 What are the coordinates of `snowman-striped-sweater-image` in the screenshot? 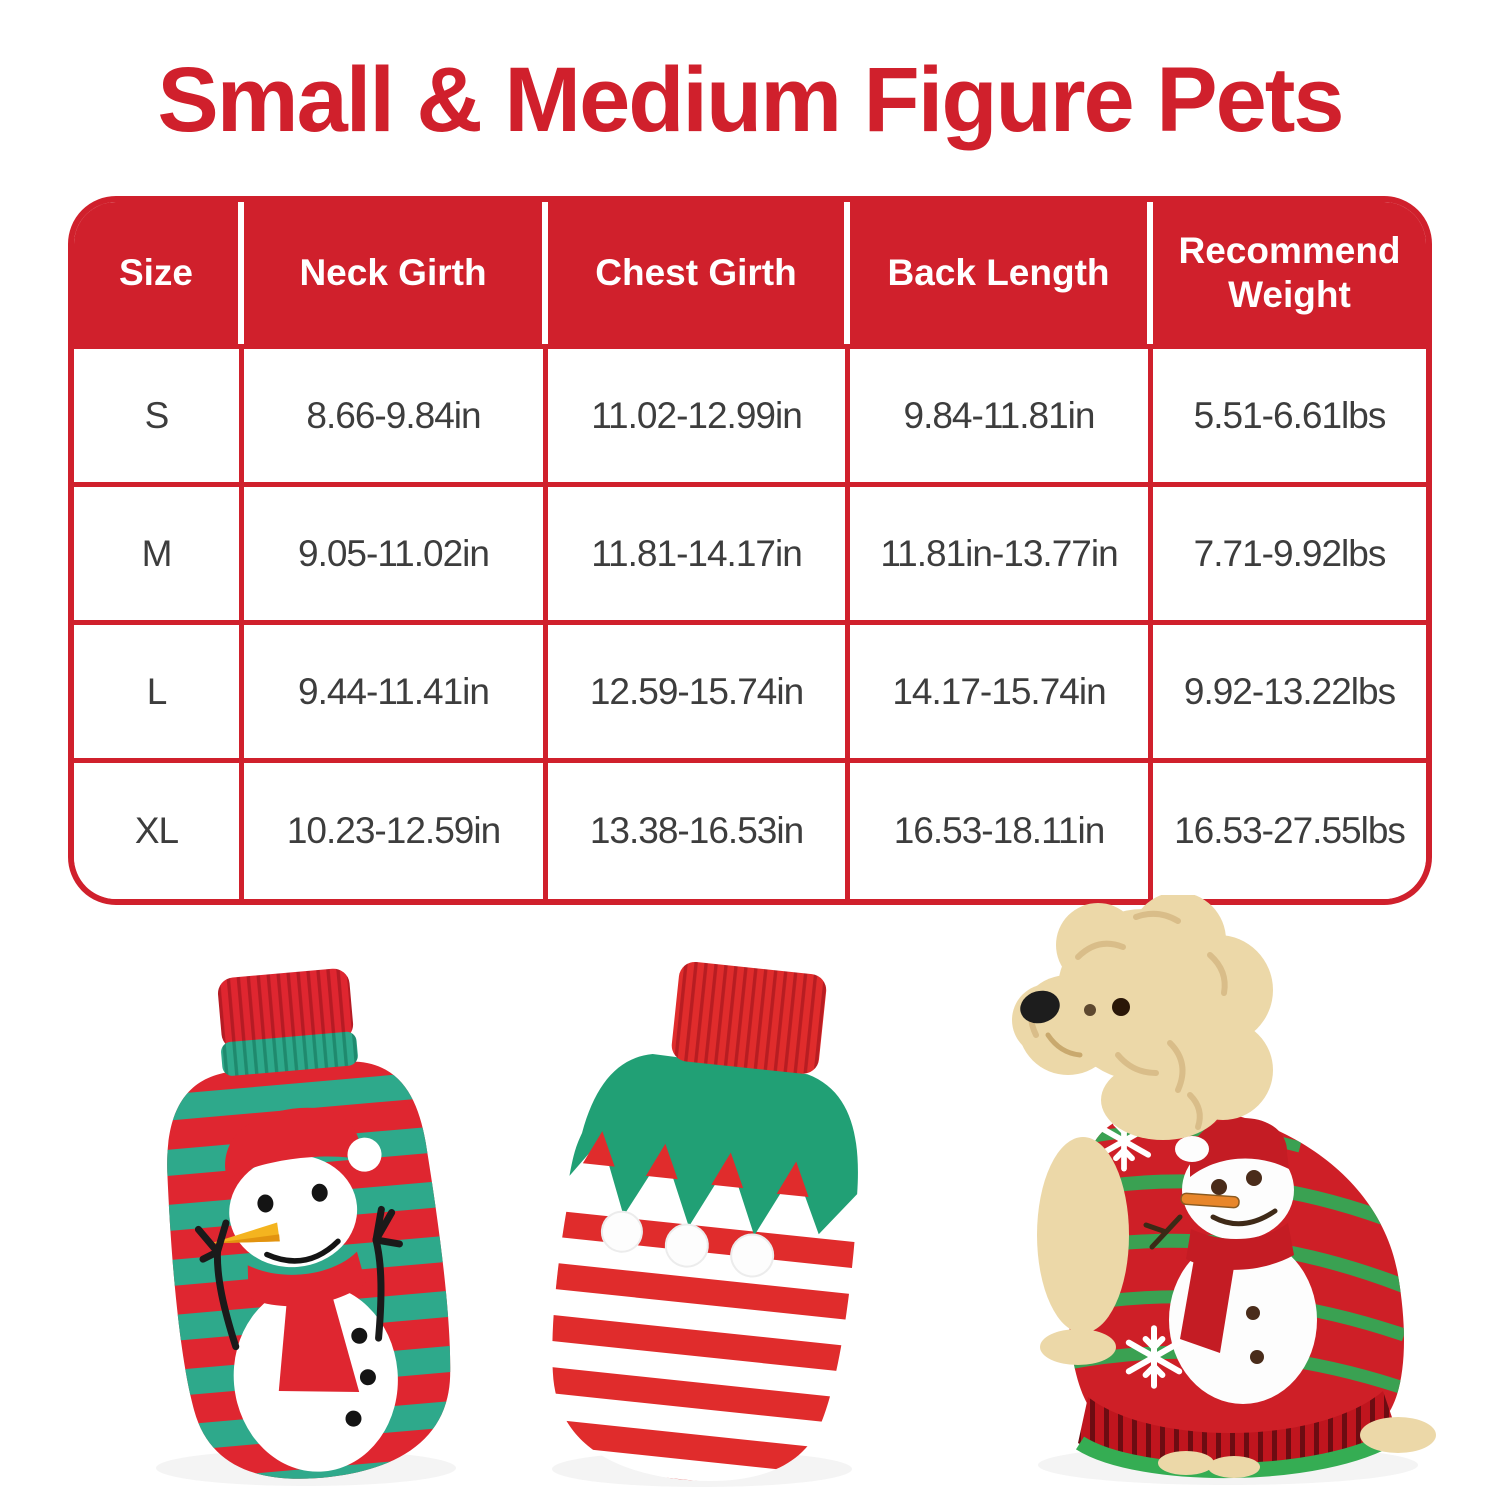 It's located at (309, 1229).